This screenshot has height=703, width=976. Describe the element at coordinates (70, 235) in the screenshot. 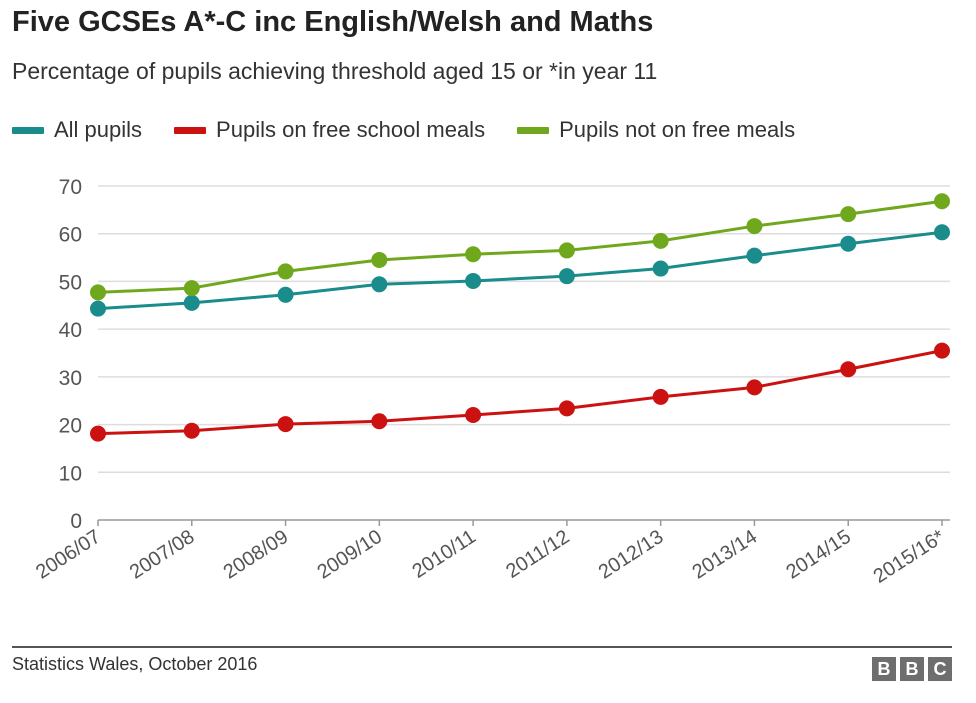

I see `y-tick-label: 60` at that location.